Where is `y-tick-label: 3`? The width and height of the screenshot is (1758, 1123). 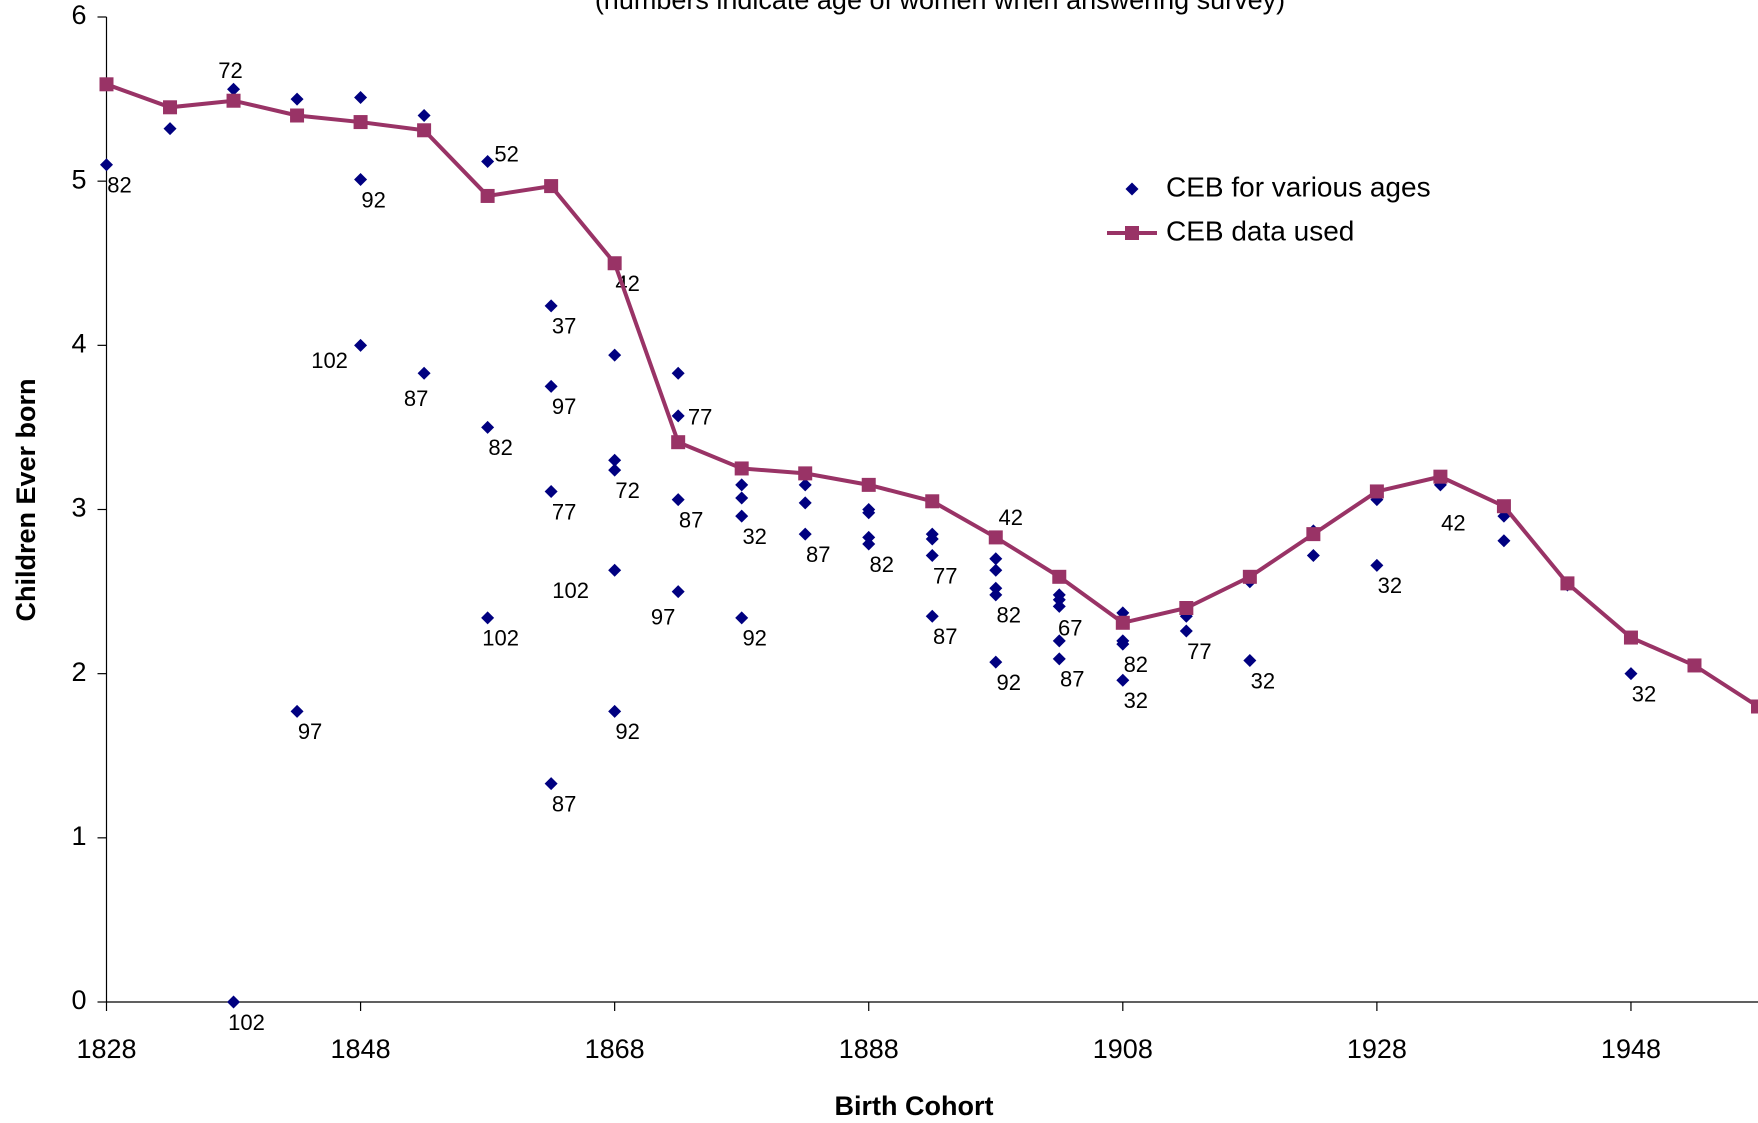 y-tick-label: 3 is located at coordinates (78, 508).